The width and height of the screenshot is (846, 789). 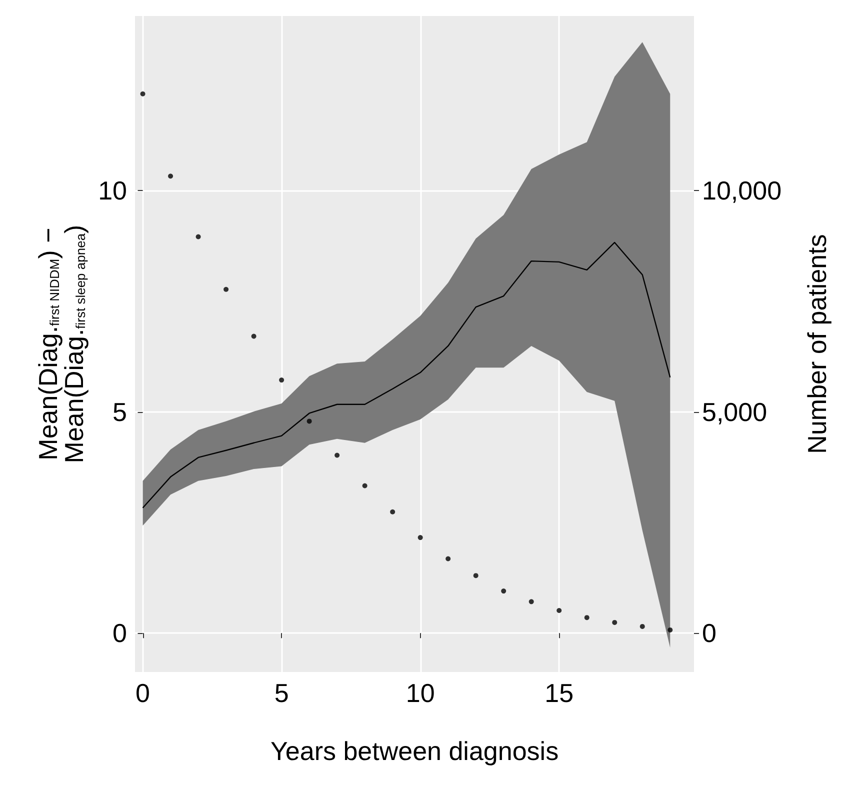 What do you see at coordinates (735, 411) in the screenshot?
I see `y2-tick-label: 5,000` at bounding box center [735, 411].